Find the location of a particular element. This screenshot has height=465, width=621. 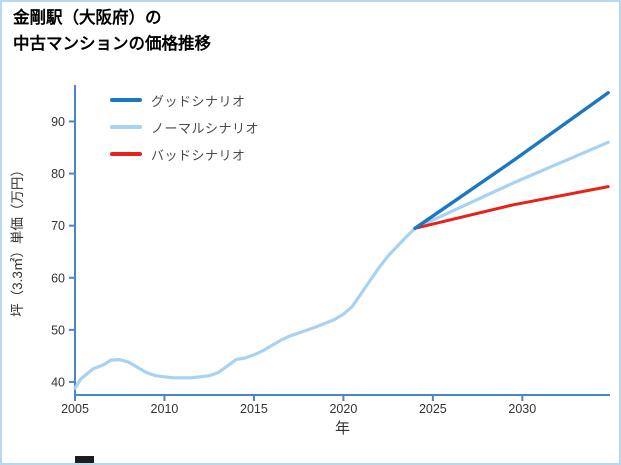

x-tick-label: 2030 is located at coordinates (522, 409).